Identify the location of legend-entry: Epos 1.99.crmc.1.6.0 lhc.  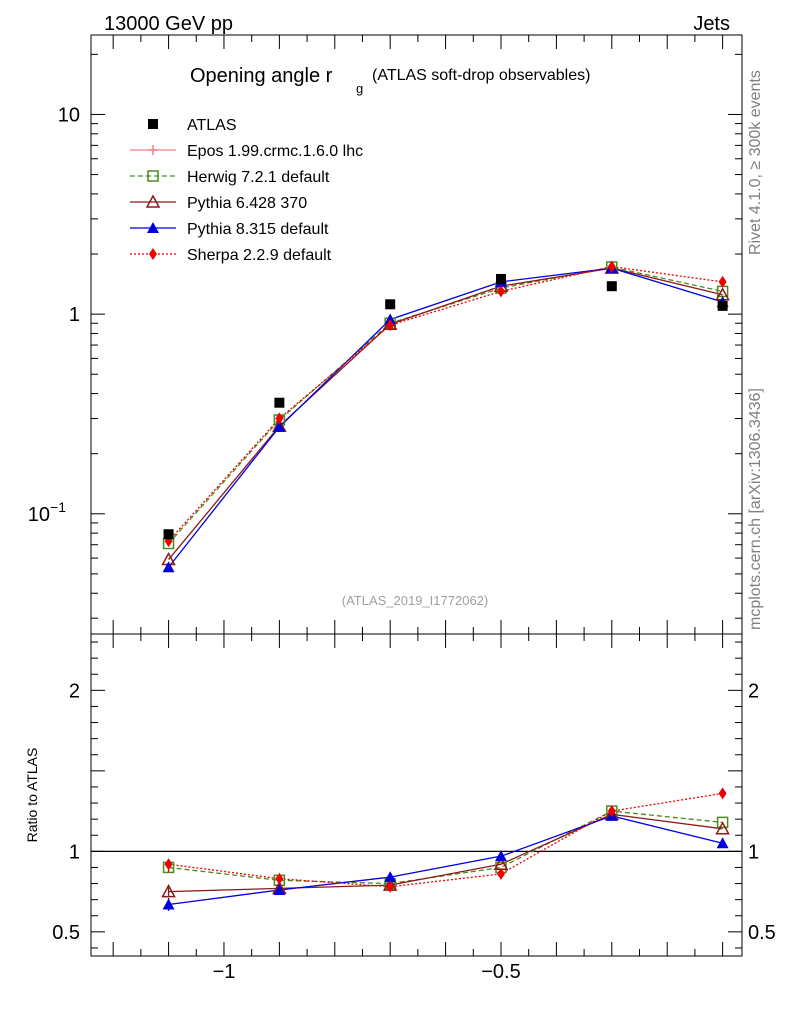
(246, 151).